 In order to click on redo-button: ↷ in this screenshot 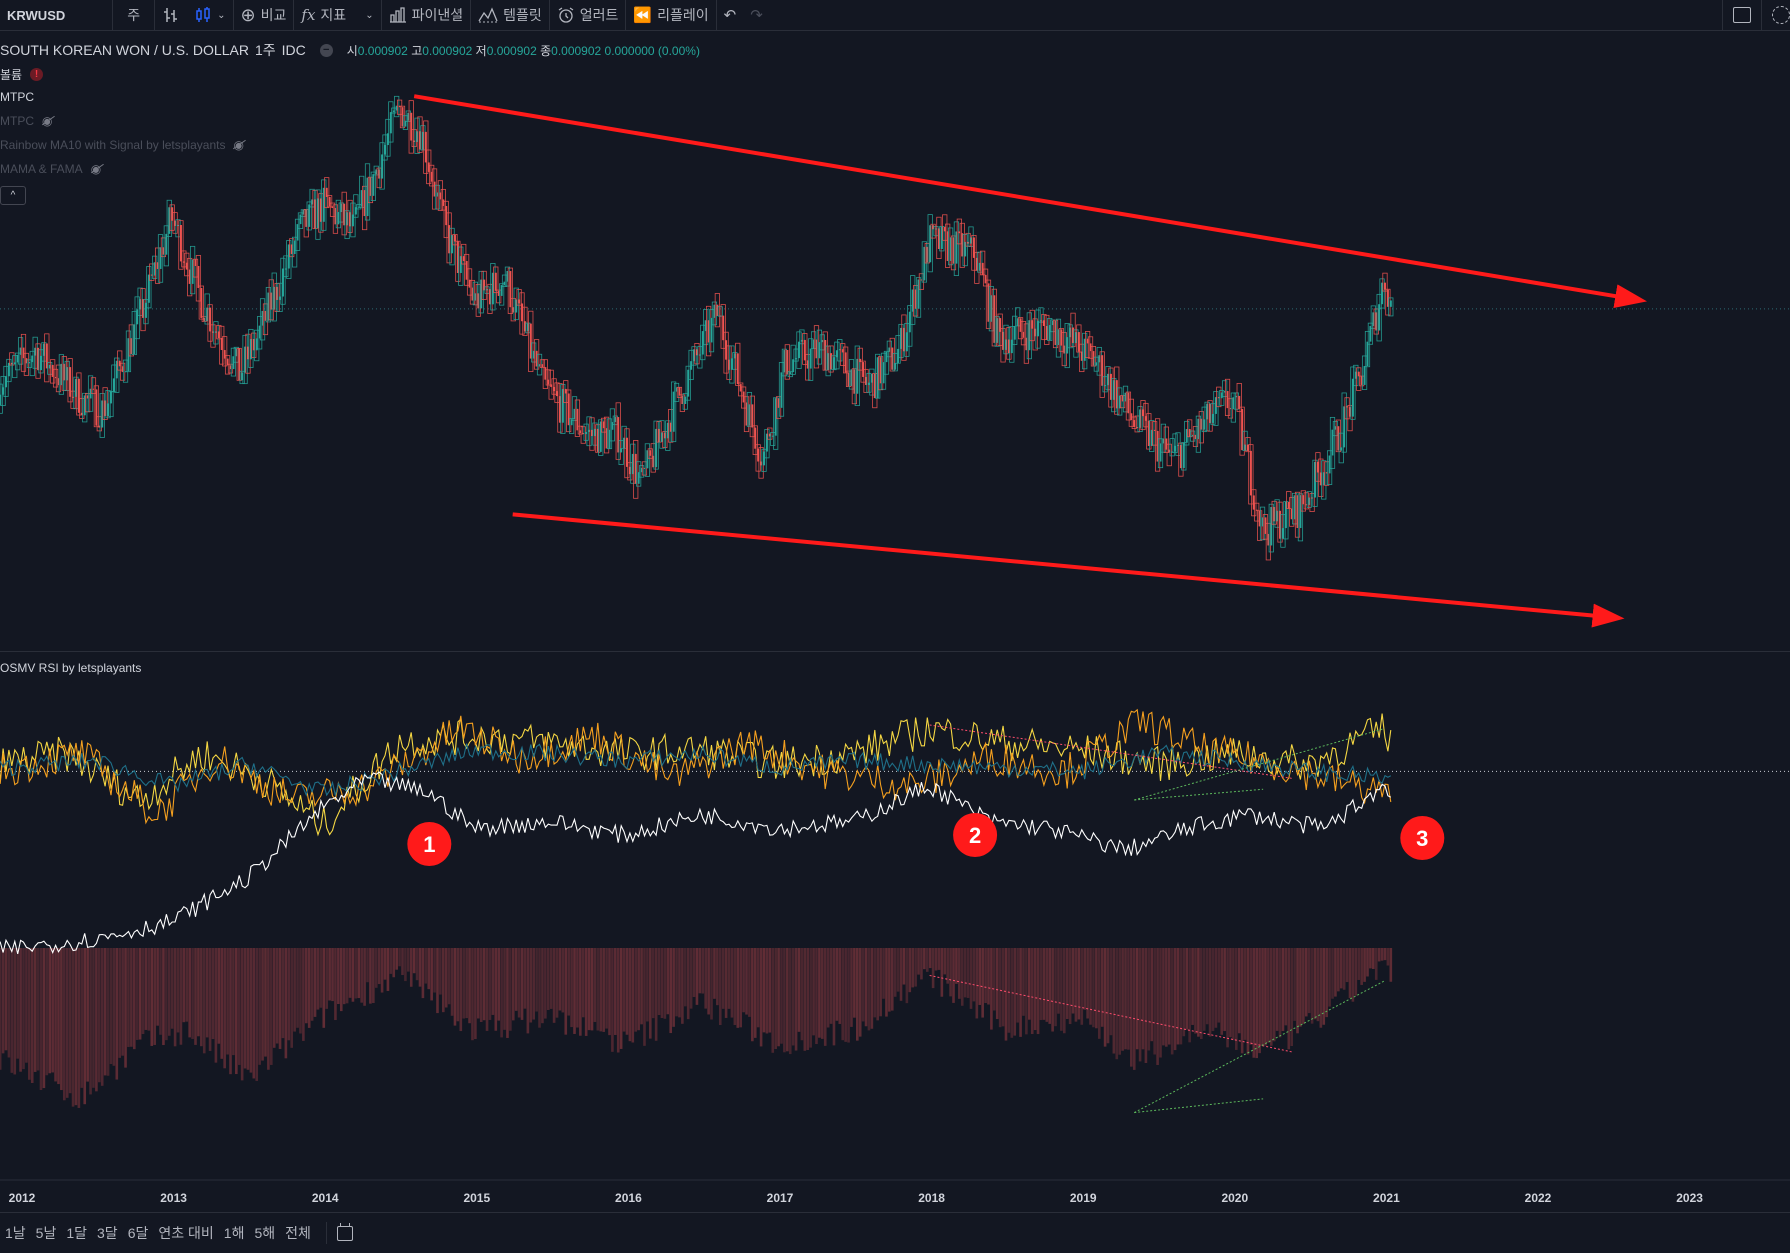, I will do `click(756, 15)`.